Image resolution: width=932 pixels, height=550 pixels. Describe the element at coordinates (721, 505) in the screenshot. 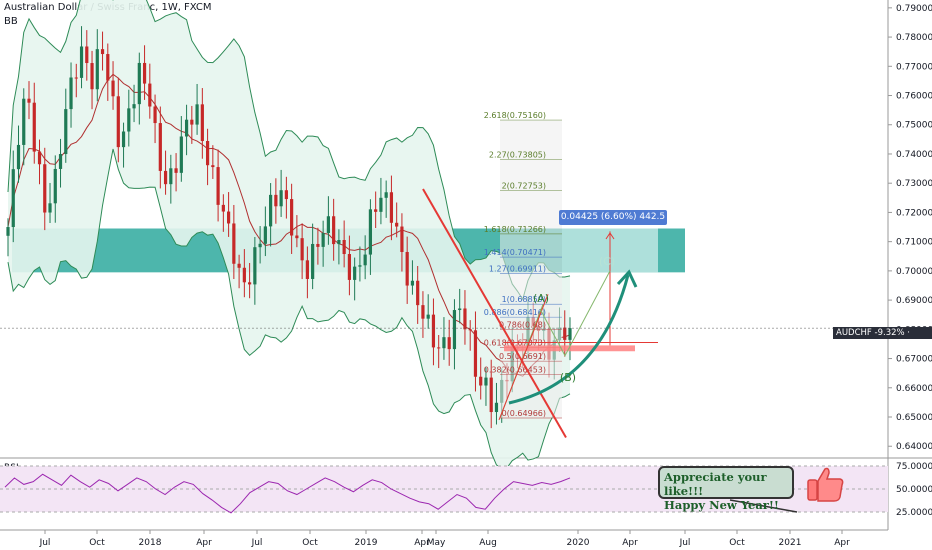

I see `note-line-2: Happy New Year!!` at that location.